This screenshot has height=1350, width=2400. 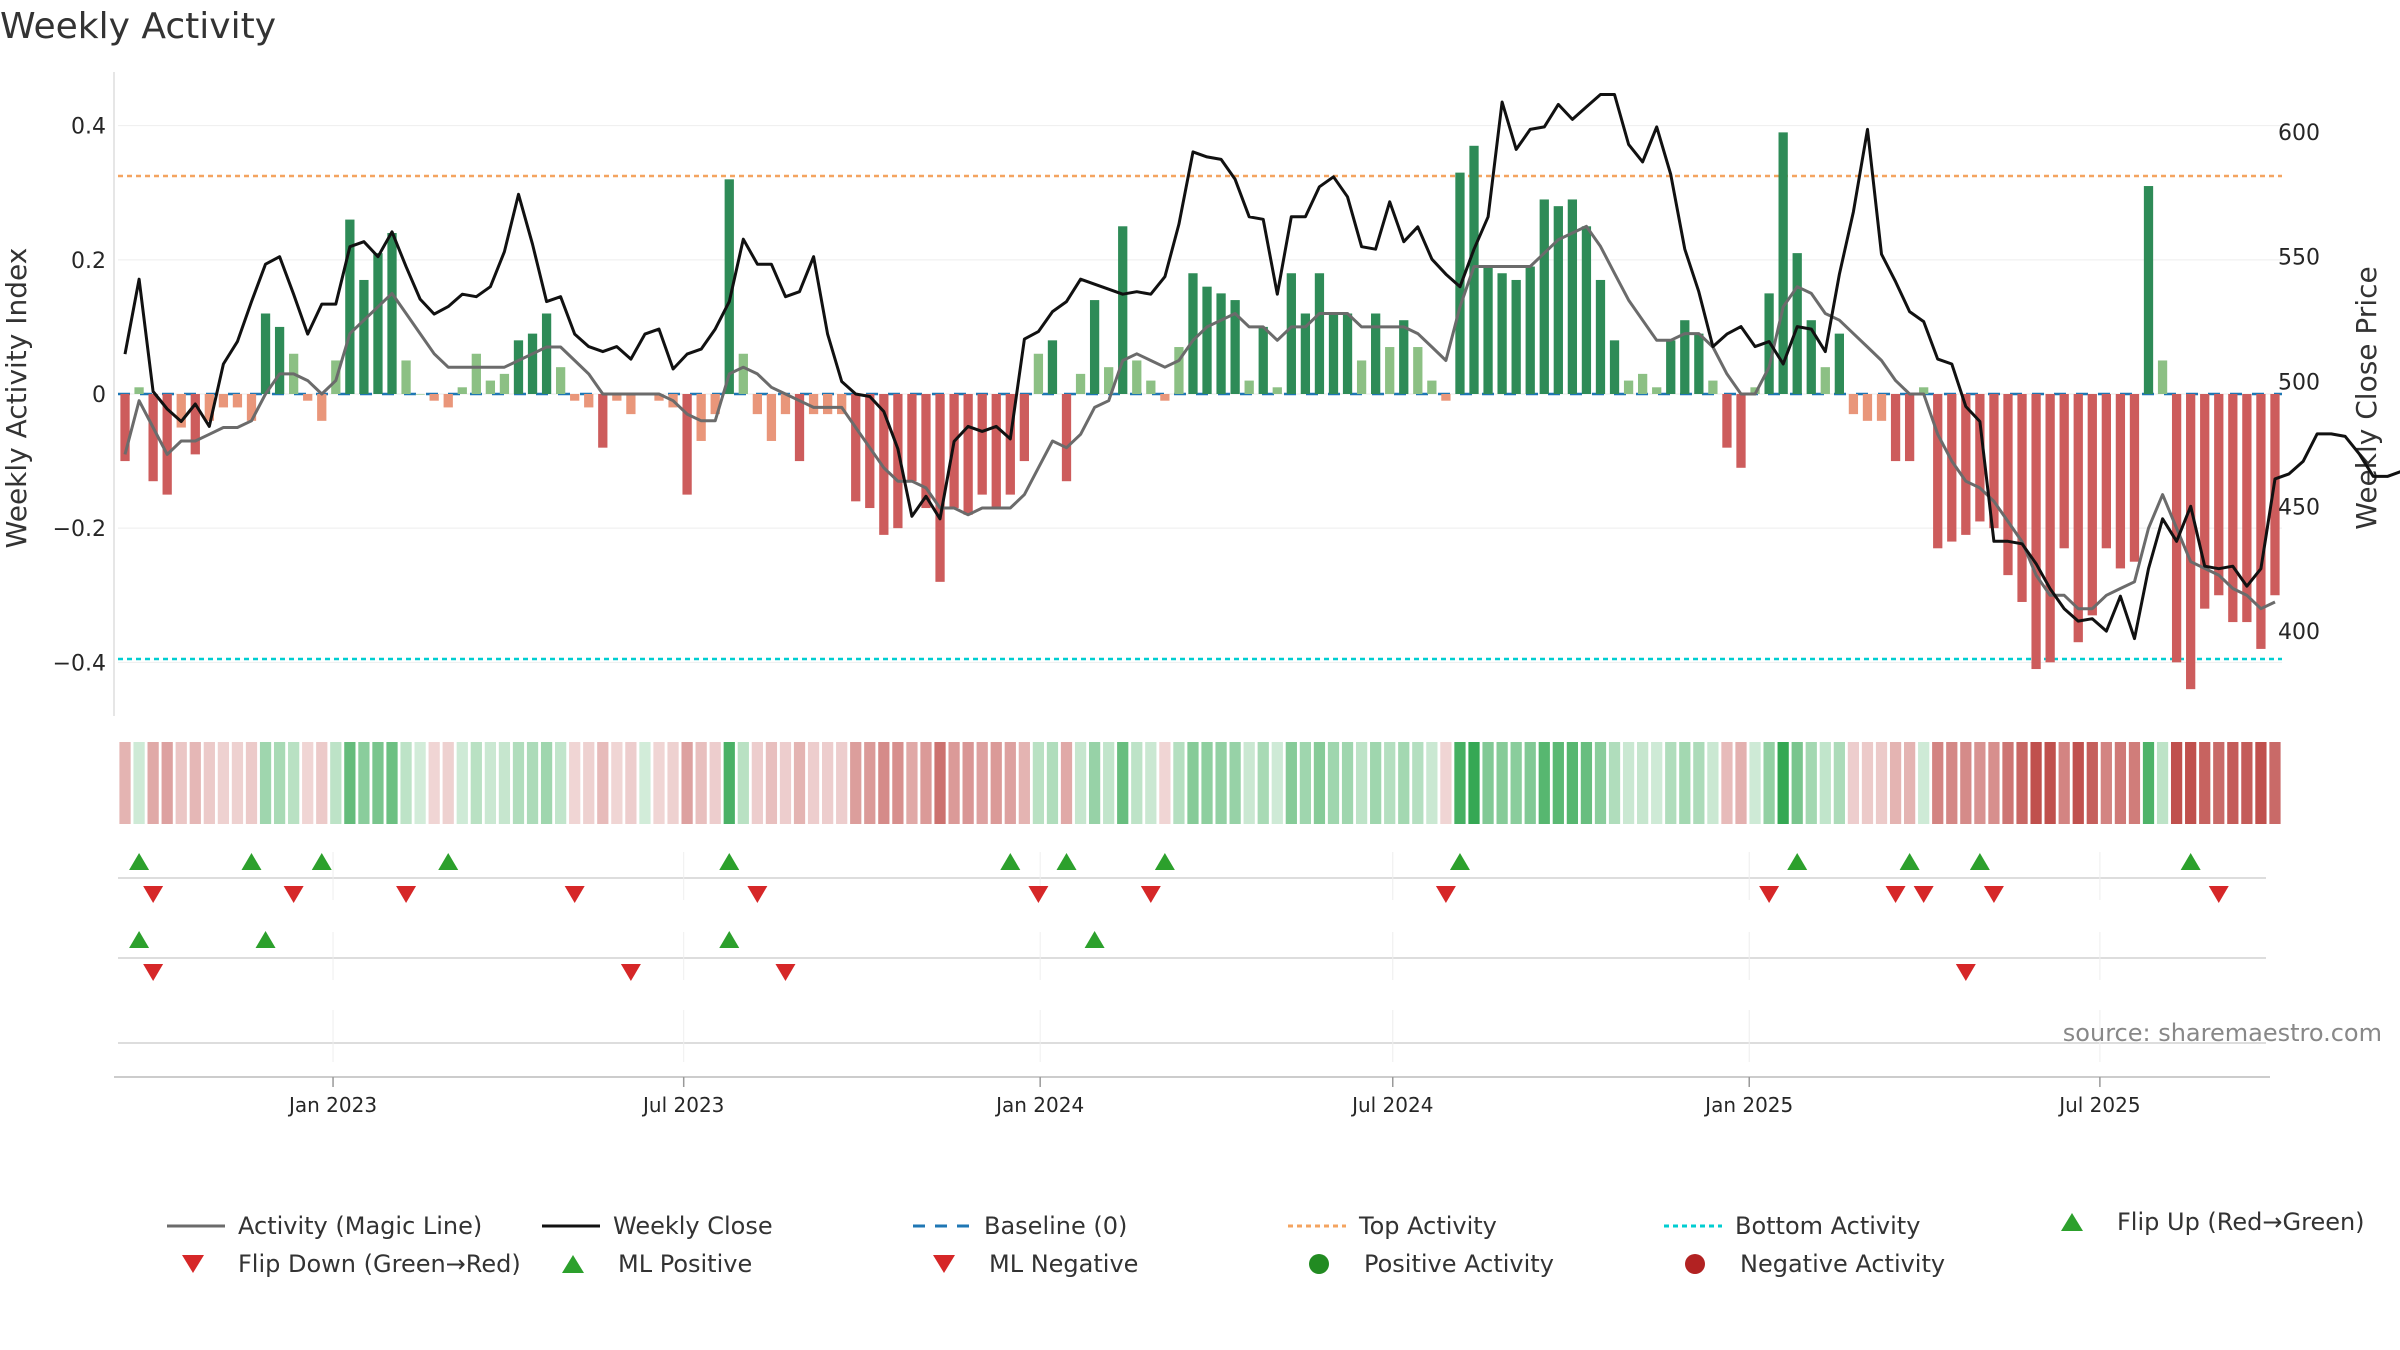 I want to click on weekly-heat-strip, so click(x=1200, y=783).